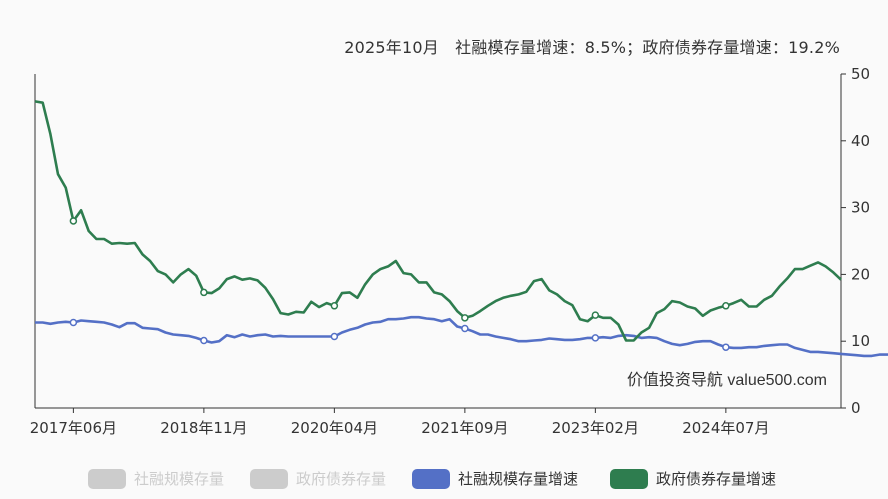  What do you see at coordinates (860, 141) in the screenshot?
I see `y-tick-label: 40` at bounding box center [860, 141].